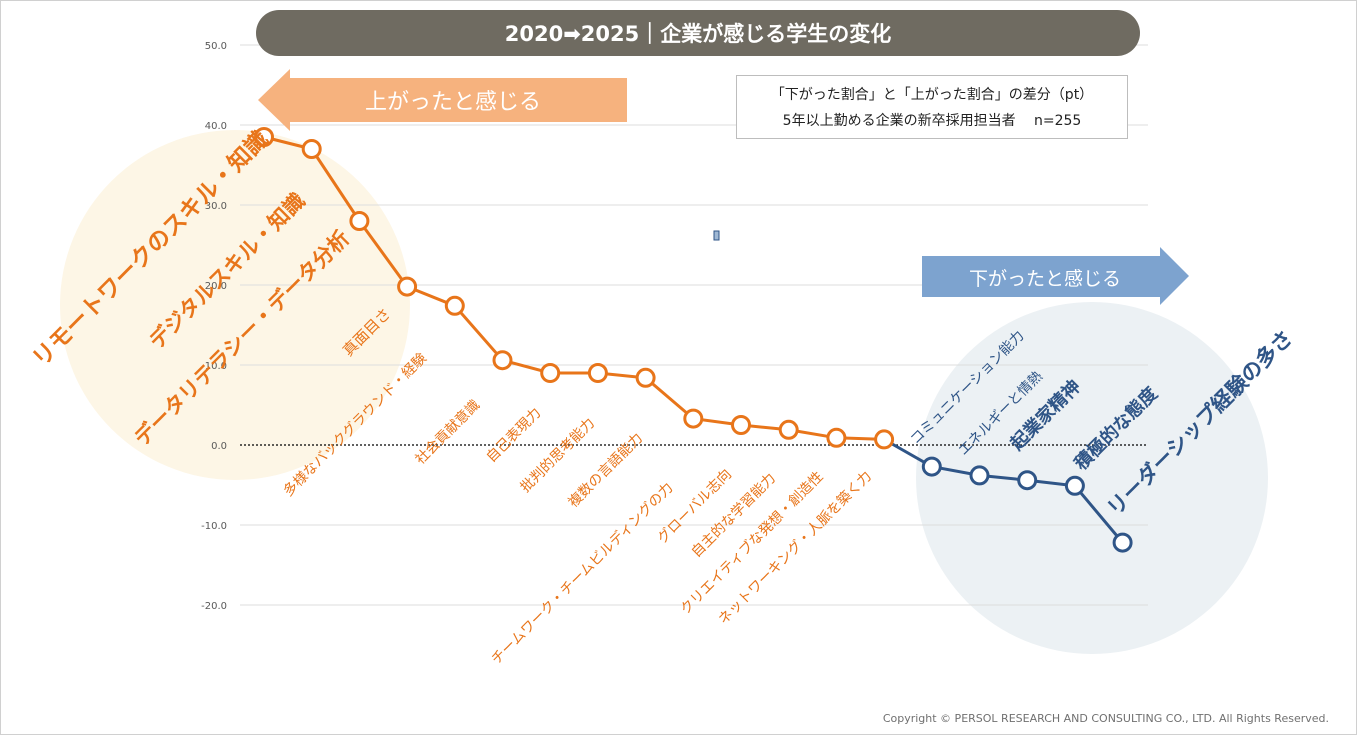 The height and width of the screenshot is (735, 1357). Describe the element at coordinates (214, 606) in the screenshot. I see `y-tick-label: -20.0` at that location.